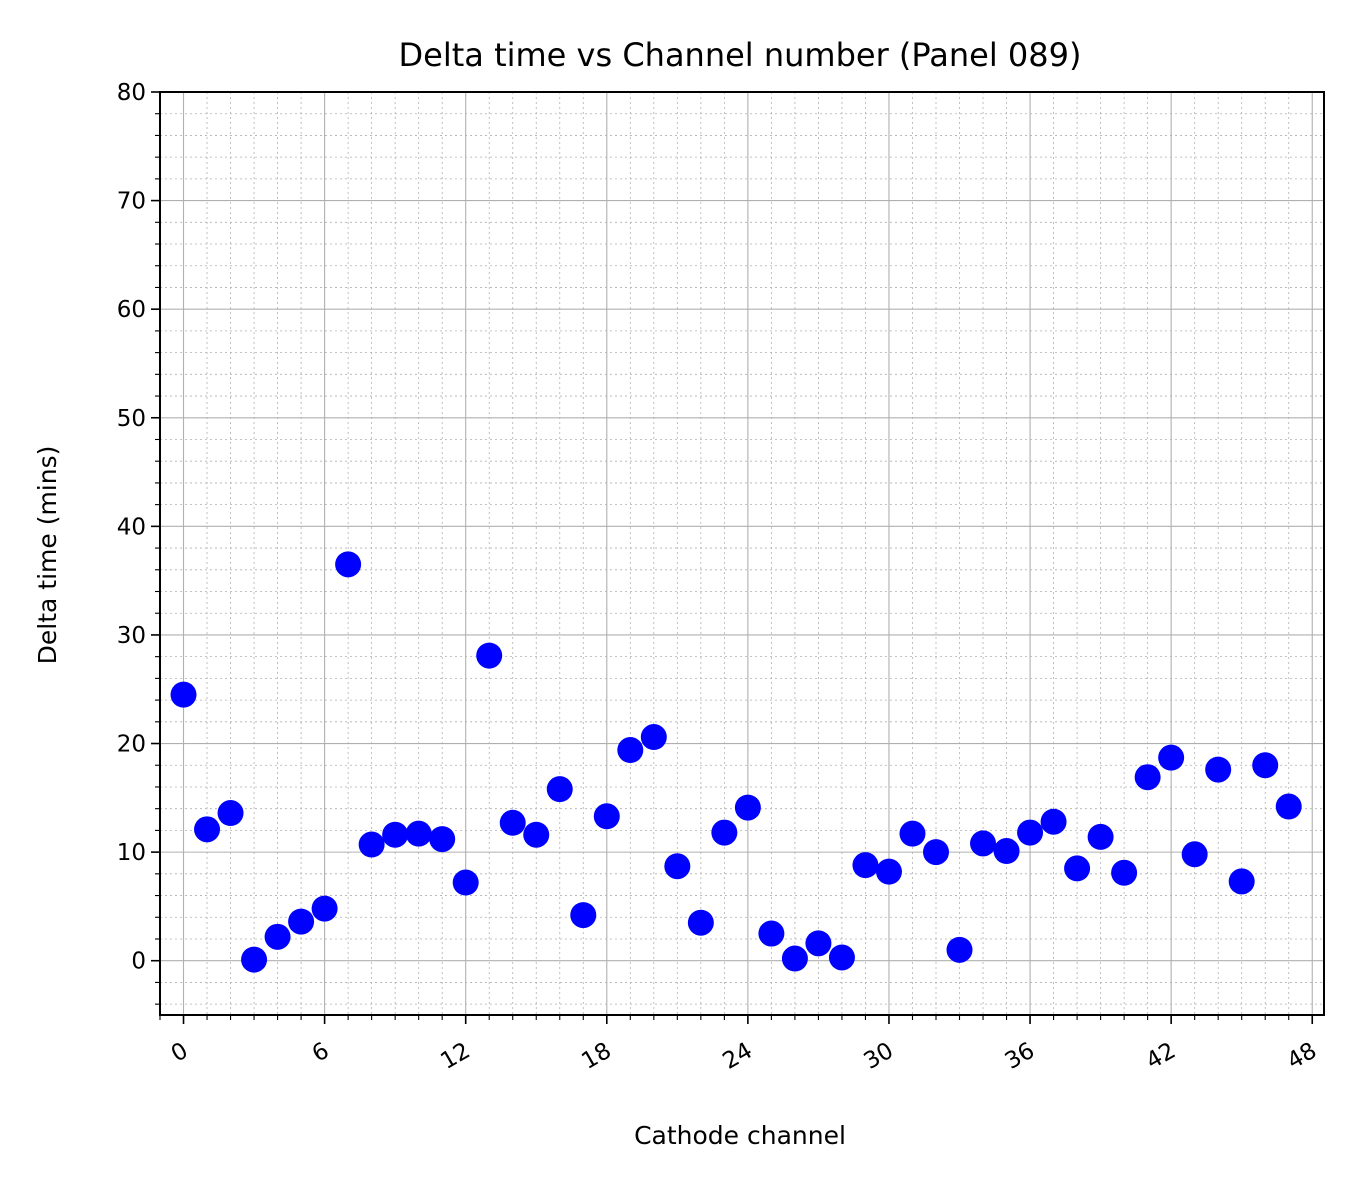  What do you see at coordinates (131, 310) in the screenshot?
I see `y-tick-label: 60` at bounding box center [131, 310].